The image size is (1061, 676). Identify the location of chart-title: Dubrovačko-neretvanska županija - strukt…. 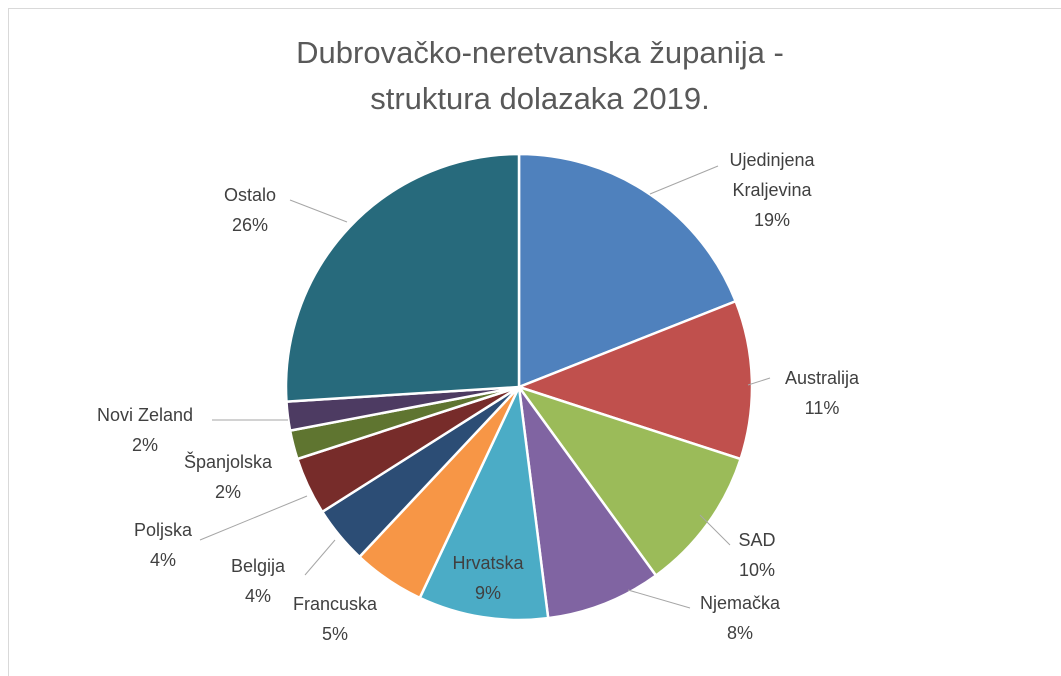
(540, 75).